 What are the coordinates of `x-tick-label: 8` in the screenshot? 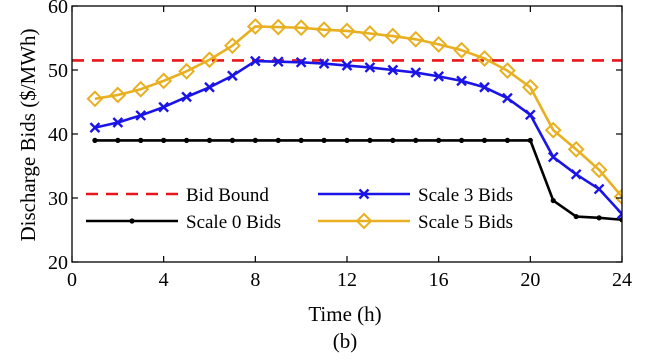 It's located at (255, 280).